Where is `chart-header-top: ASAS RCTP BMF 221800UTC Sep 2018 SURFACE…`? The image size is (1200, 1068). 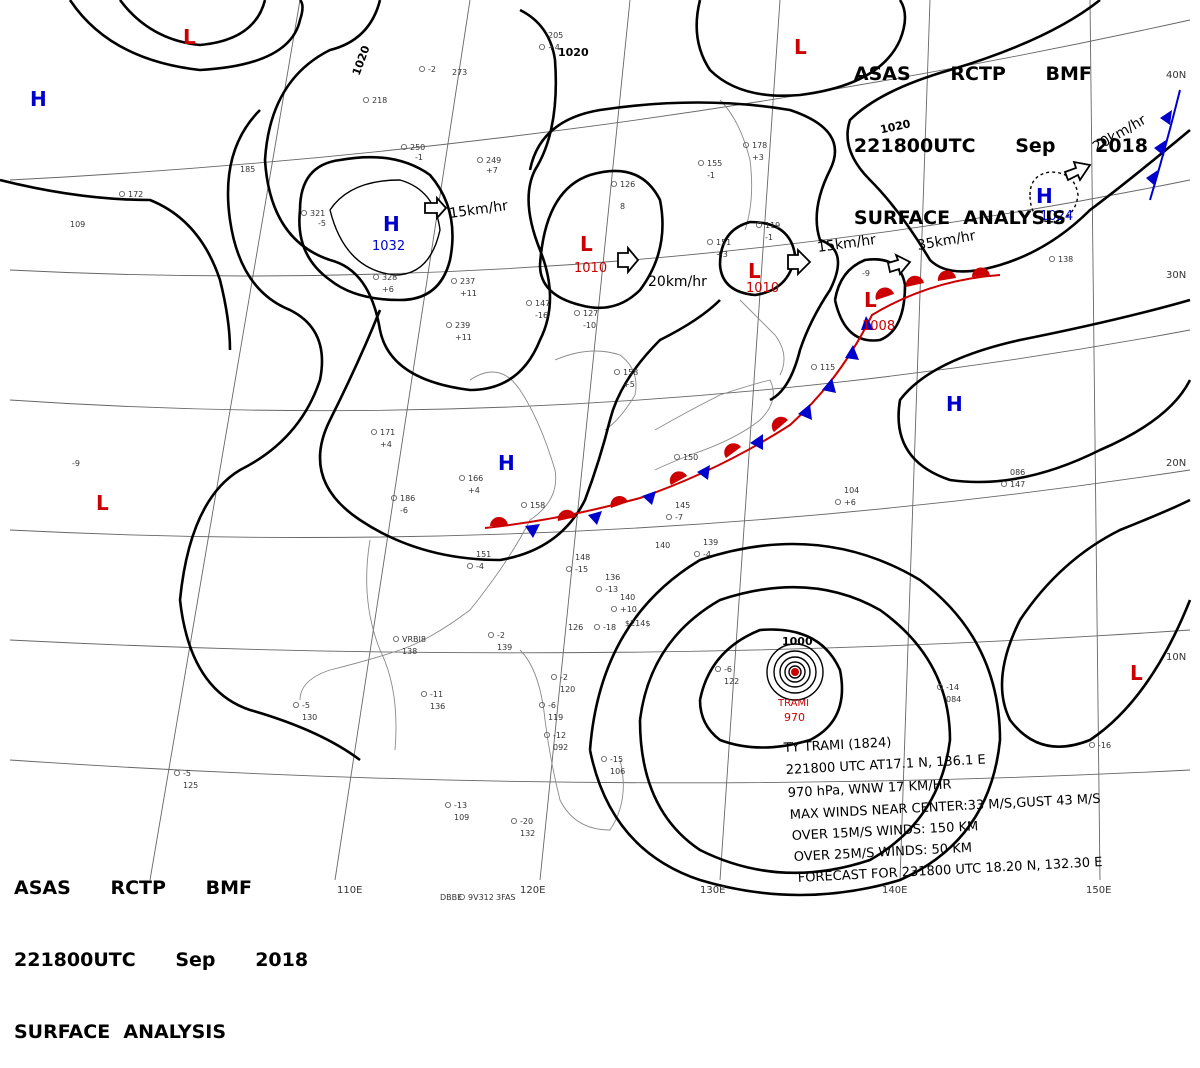
chart-header-top: ASAS RCTP BMF 221800UTC Sep 2018 SURFACE… is located at coordinates (1001, 134).